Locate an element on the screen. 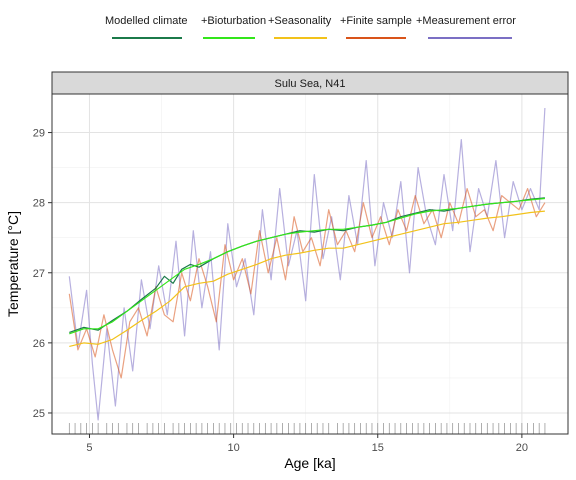 The image size is (576, 480). y-tick-label: 29 is located at coordinates (39, 134).